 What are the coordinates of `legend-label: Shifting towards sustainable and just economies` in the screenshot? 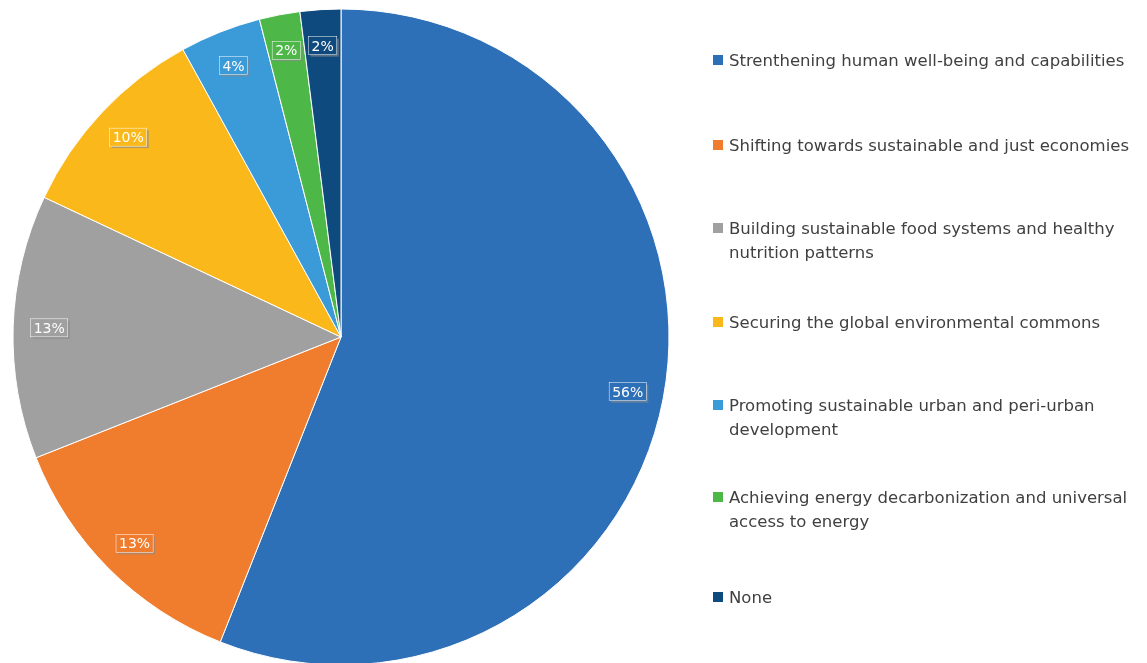 It's located at (929, 145).